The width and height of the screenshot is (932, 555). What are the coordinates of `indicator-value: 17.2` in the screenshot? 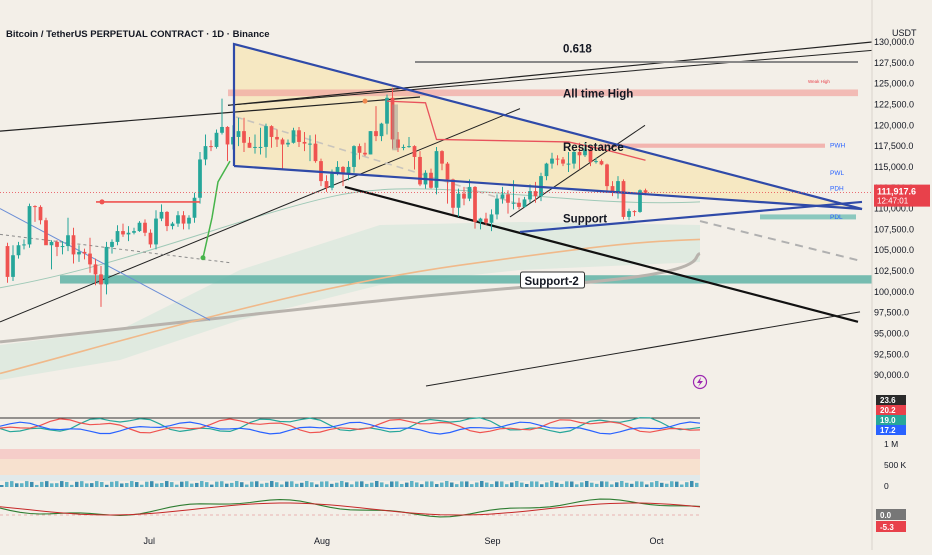 It's located at (888, 430).